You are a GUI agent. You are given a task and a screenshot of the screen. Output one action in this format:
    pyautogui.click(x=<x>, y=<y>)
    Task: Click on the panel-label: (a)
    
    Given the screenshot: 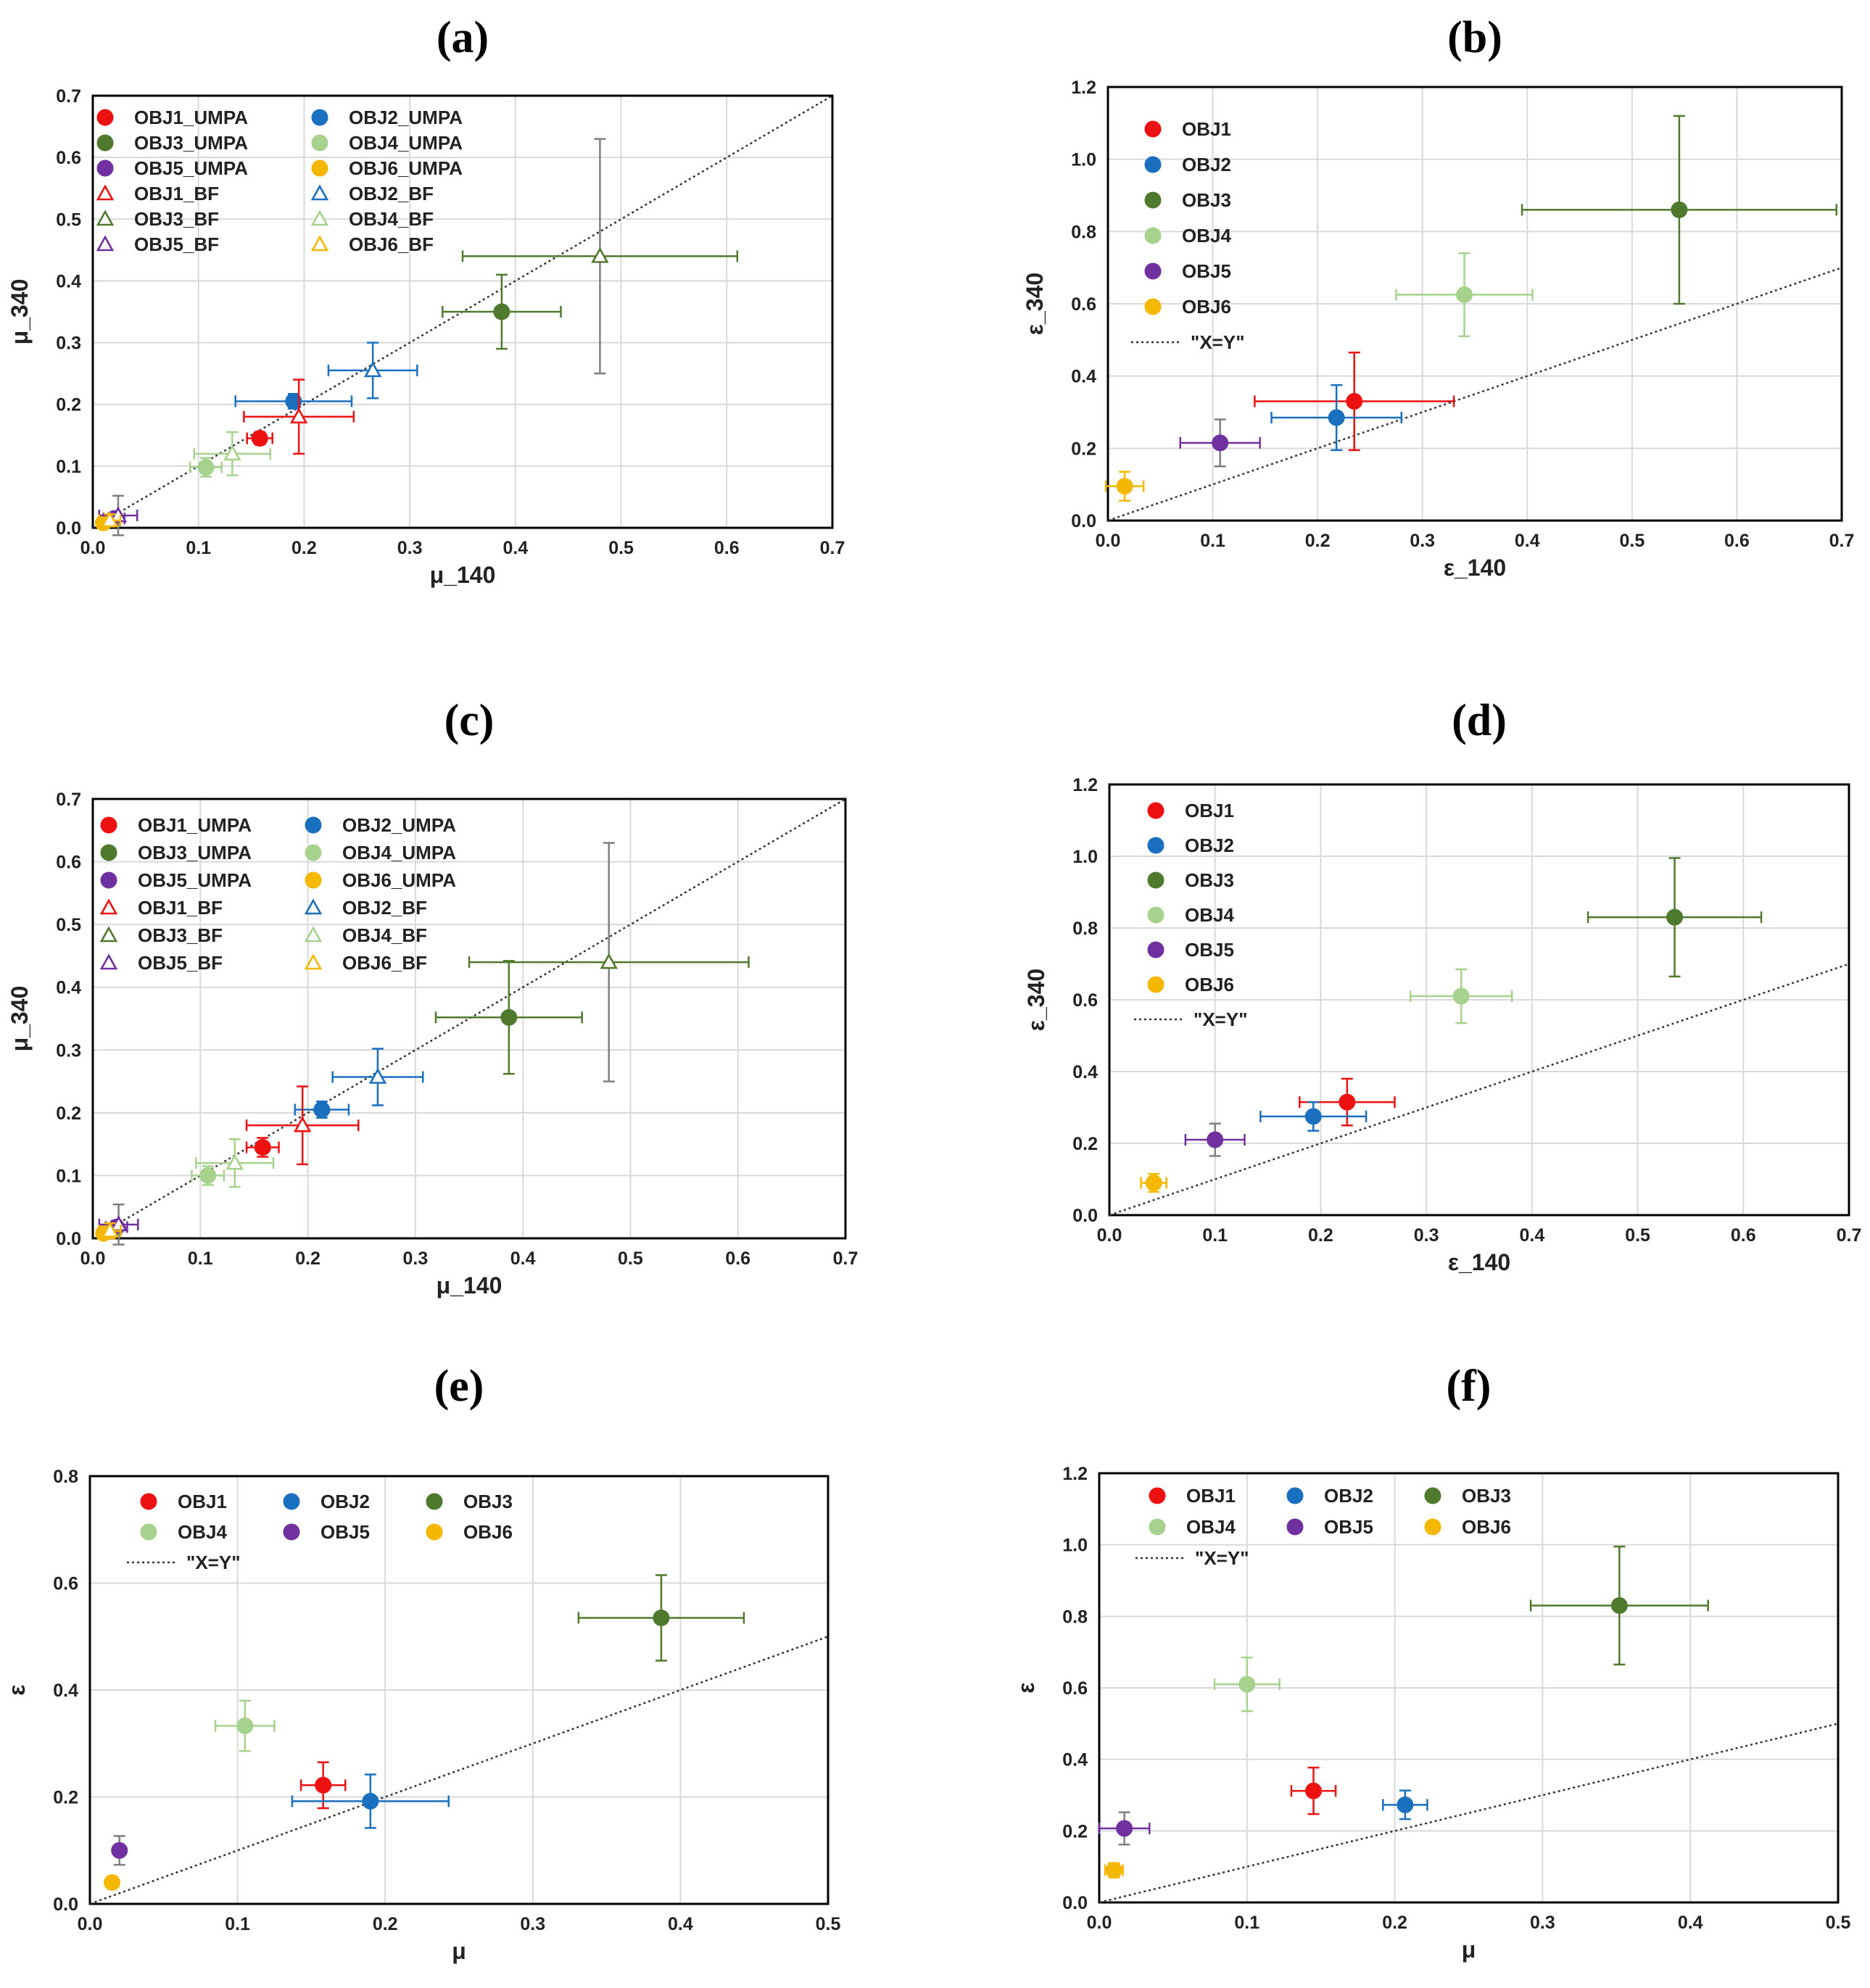 What is the action you would take?
    pyautogui.click(x=463, y=37)
    